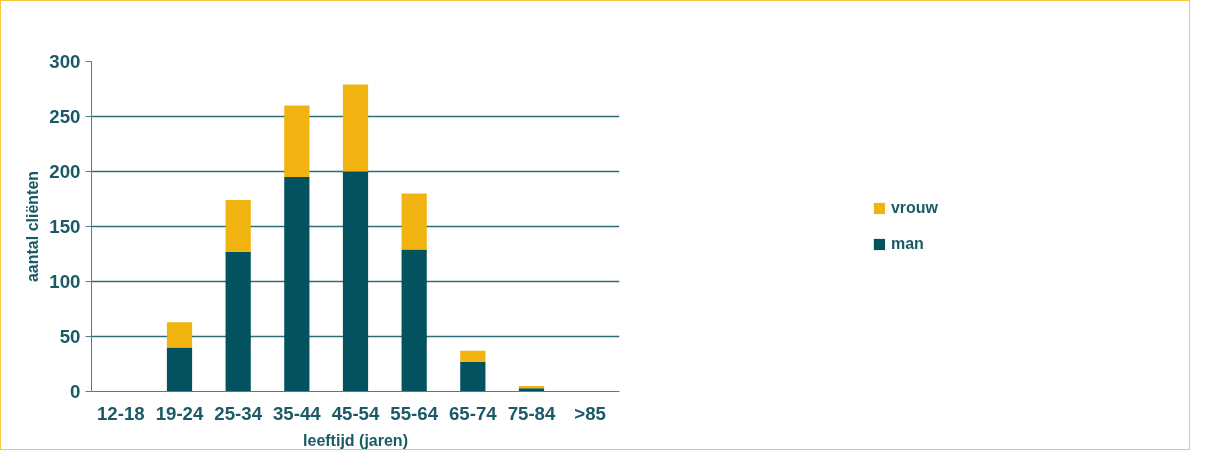 Image resolution: width=1212 pixels, height=468 pixels. What do you see at coordinates (65, 226) in the screenshot?
I see `y-tick-label: 150` at bounding box center [65, 226].